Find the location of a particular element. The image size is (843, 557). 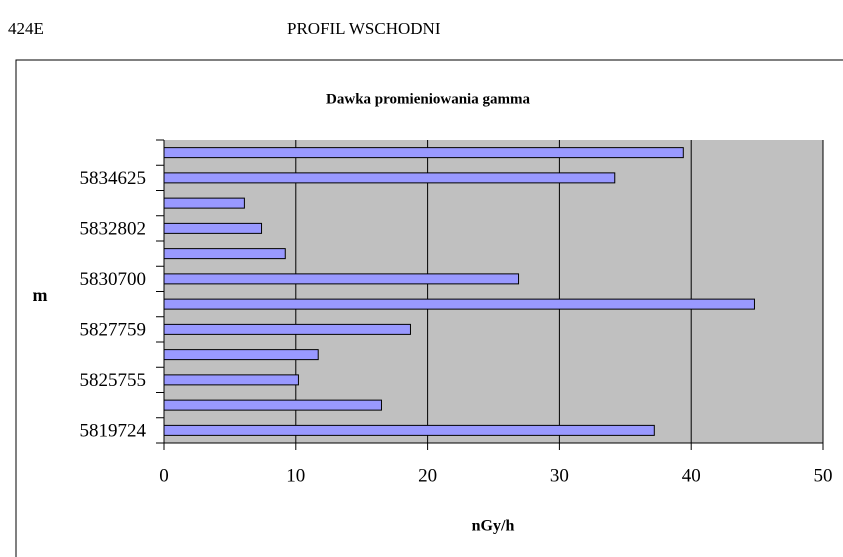

x-tick-label: 40 is located at coordinates (691, 475).